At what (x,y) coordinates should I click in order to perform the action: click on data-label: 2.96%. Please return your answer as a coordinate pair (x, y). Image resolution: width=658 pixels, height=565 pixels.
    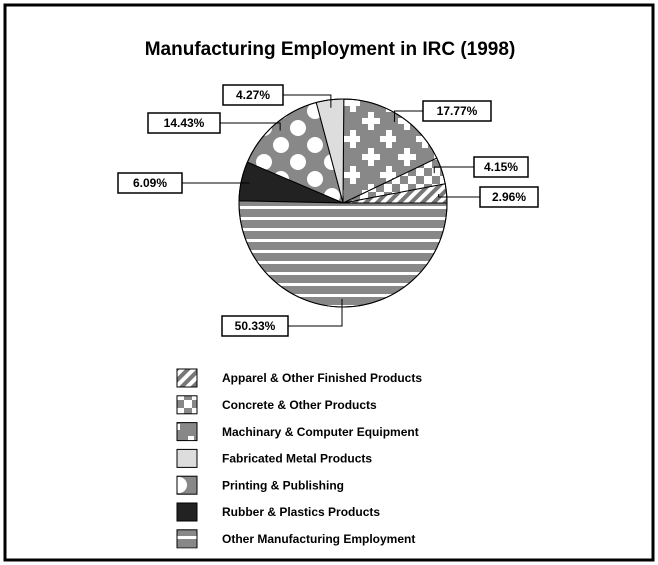
    Looking at the image, I should click on (509, 197).